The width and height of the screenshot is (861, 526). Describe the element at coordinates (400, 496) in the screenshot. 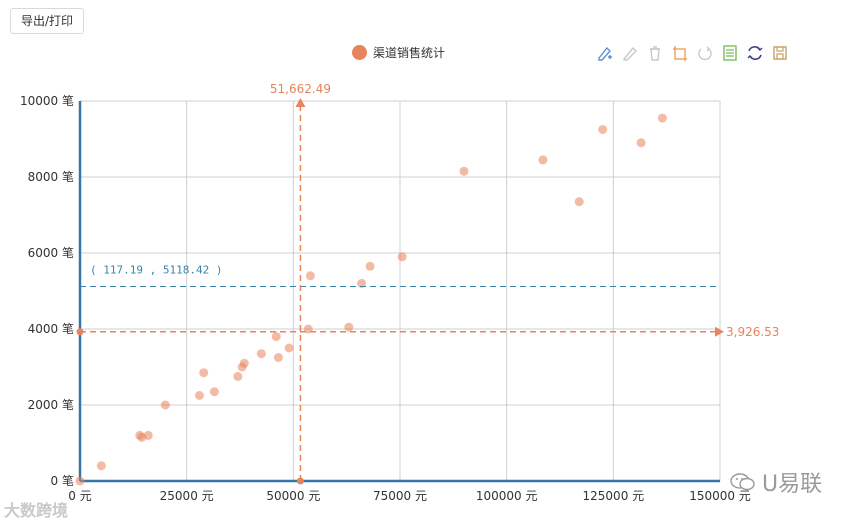

I see `x-tick-label: 75000 元` at that location.